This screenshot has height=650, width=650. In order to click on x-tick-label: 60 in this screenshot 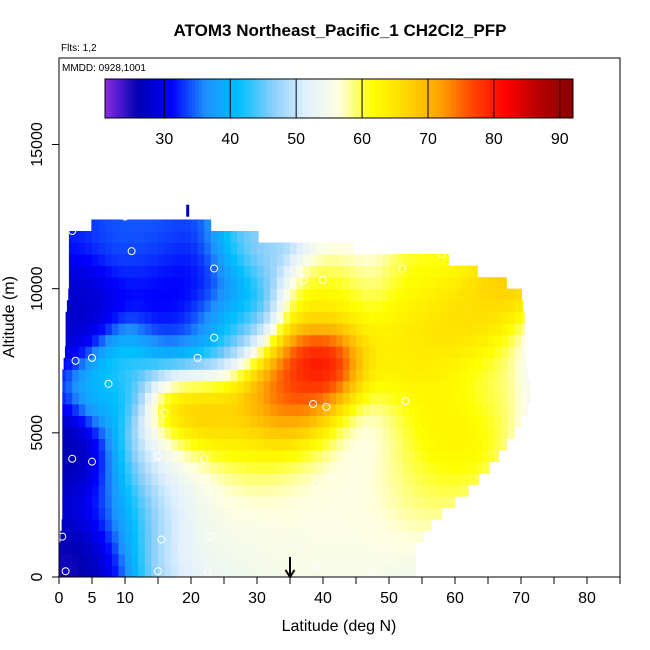, I will do `click(455, 598)`.